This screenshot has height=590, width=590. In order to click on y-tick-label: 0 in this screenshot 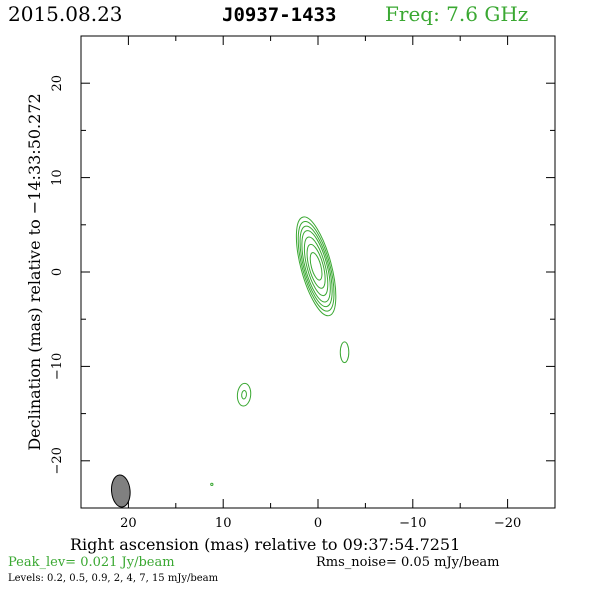, I will do `click(57, 272)`.